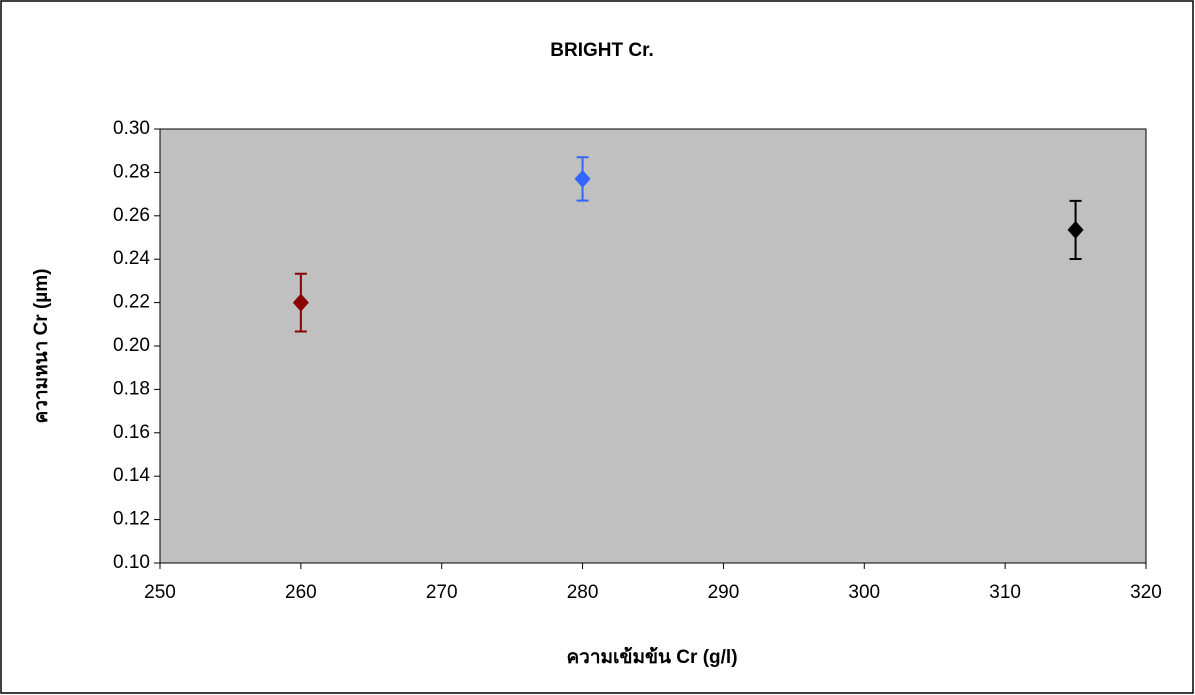  I want to click on y-tick-label: 0.18, so click(131, 388).